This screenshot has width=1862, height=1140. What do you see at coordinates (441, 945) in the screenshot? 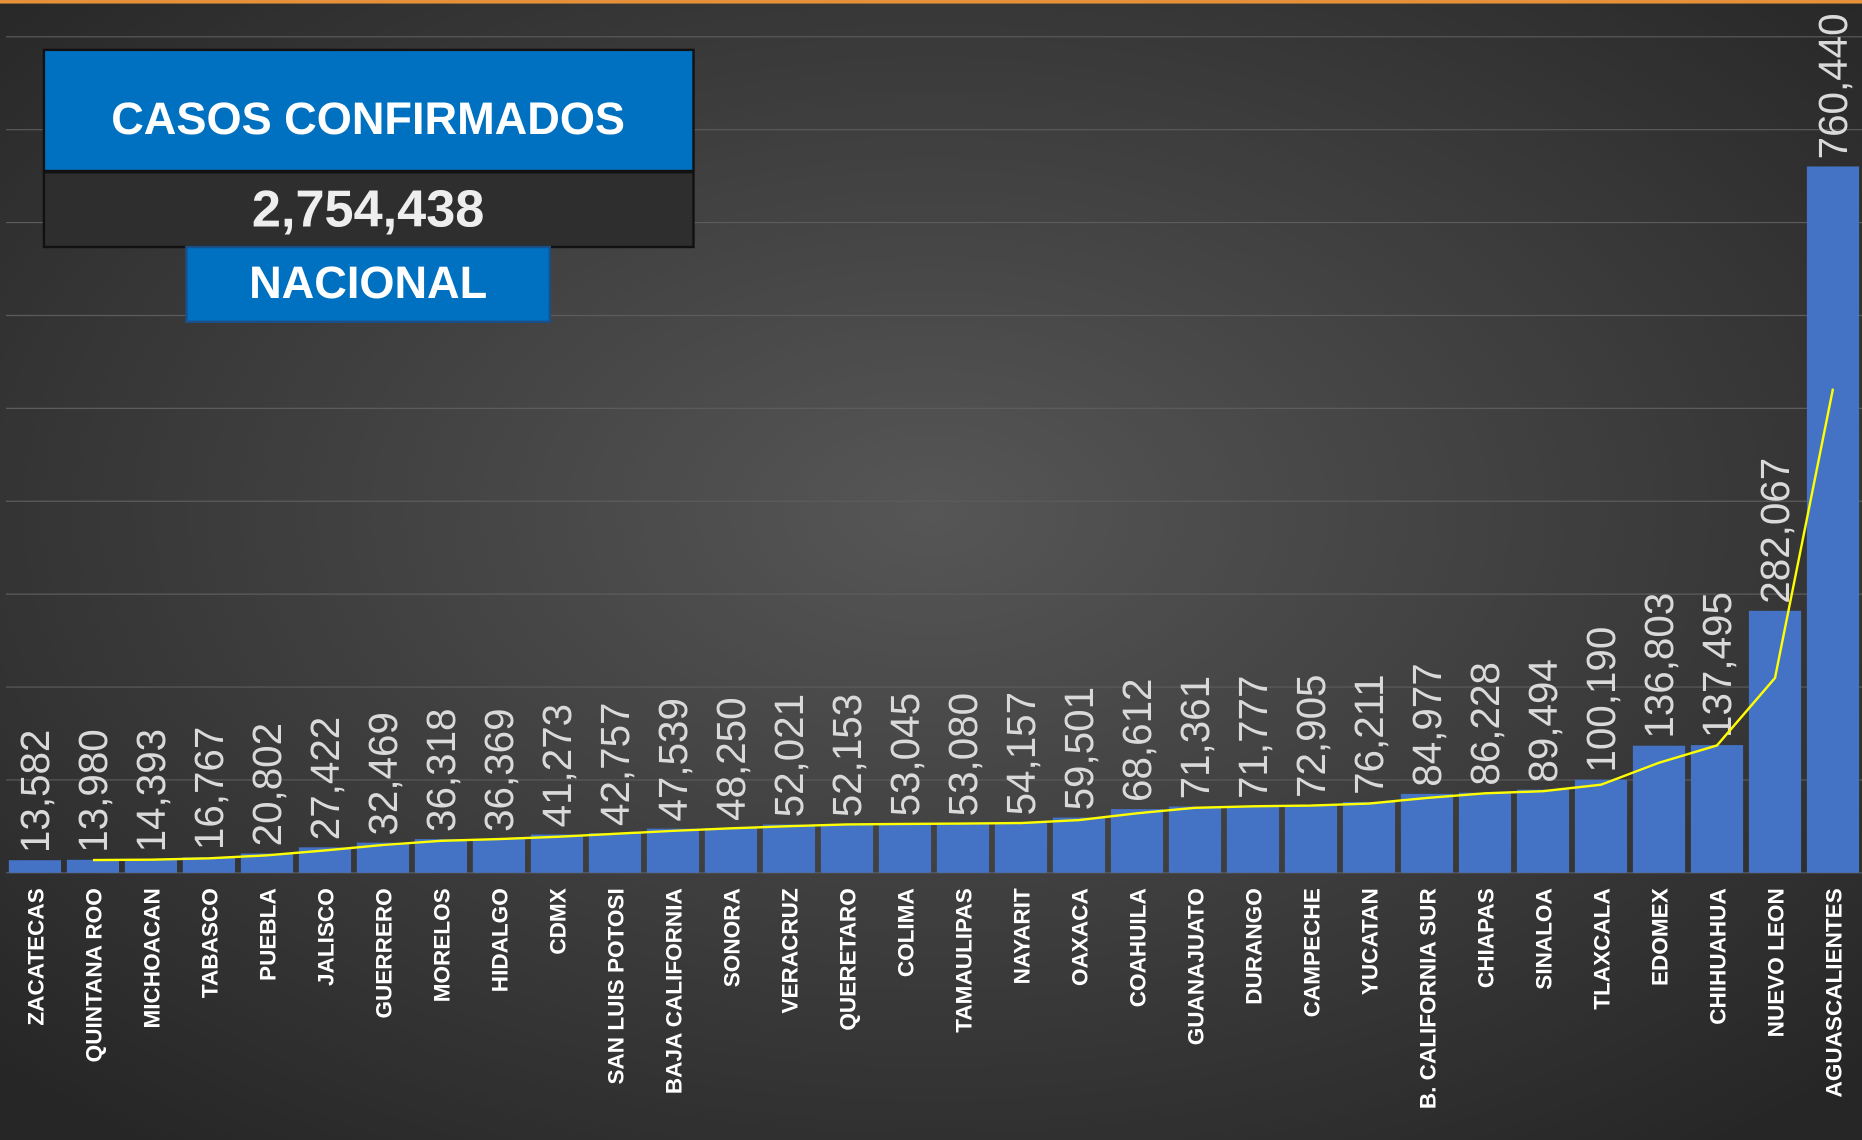
I see `x-tick-label: MORELOS` at bounding box center [441, 945].